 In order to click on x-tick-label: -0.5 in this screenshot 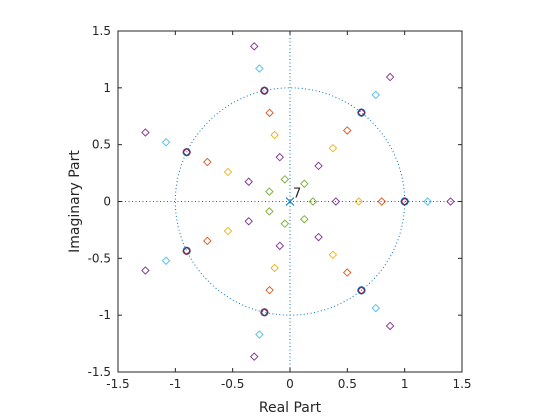, I will do `click(232, 384)`.